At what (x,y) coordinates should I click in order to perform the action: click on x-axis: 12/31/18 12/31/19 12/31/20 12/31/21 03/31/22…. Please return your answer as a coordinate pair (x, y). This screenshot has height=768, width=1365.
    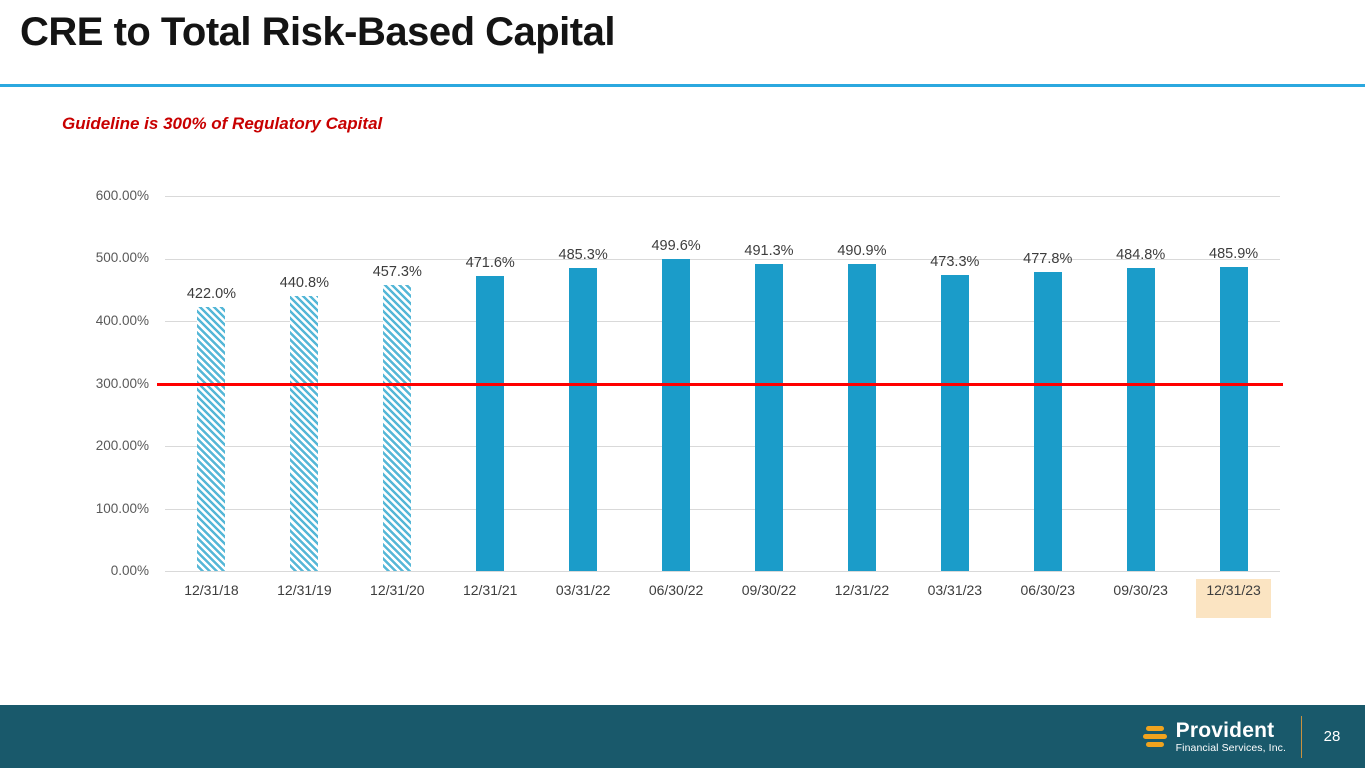
    Looking at the image, I should click on (722, 598).